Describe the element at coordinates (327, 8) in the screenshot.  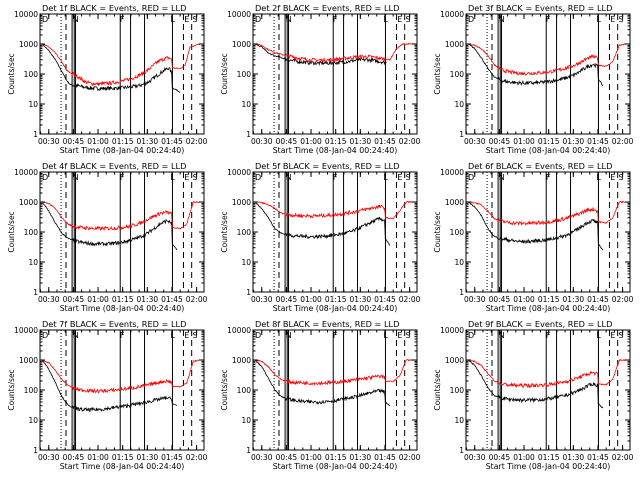
I see `panel-title: Det 2f BLACK = Events, RED = LLD` at that location.